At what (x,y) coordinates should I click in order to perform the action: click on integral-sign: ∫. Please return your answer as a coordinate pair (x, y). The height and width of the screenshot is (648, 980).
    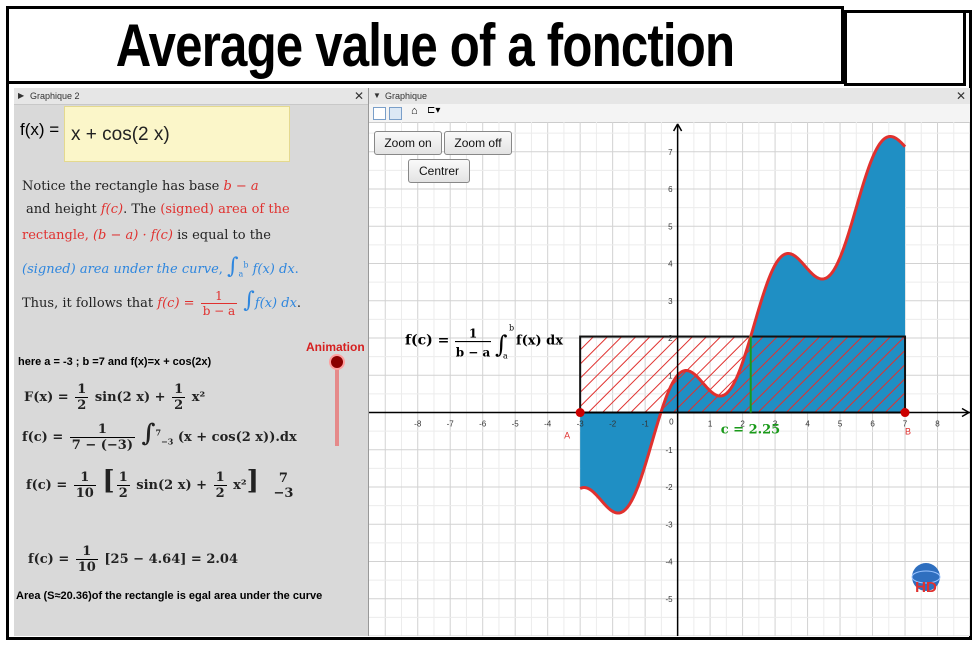
    Looking at the image, I should click on (501, 345).